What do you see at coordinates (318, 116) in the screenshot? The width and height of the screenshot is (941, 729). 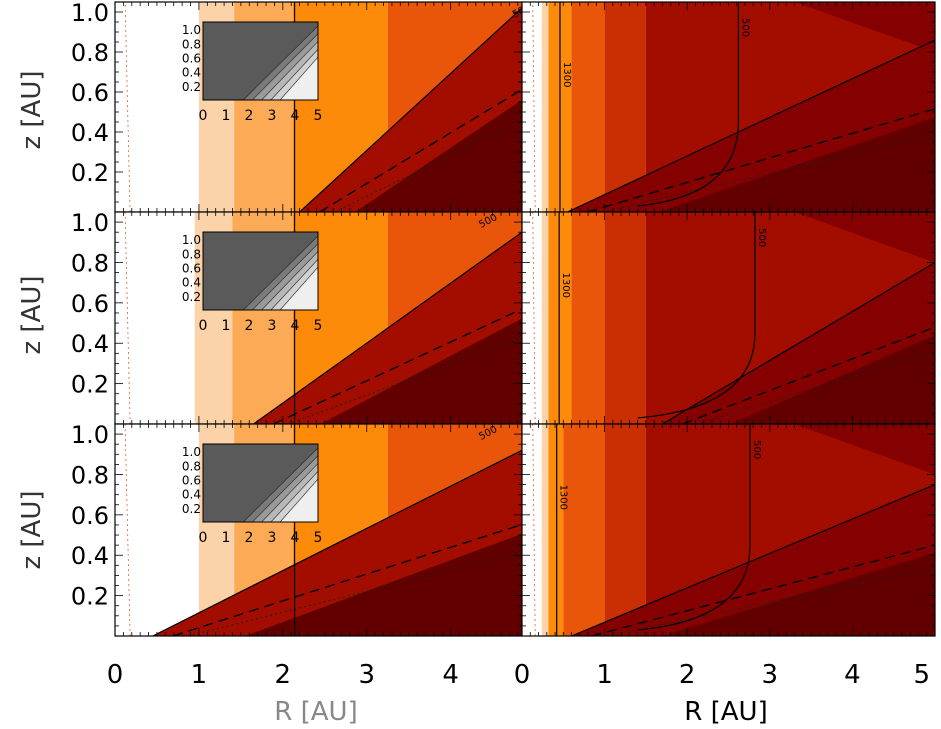 I see `inset-x-tick: 5` at bounding box center [318, 116].